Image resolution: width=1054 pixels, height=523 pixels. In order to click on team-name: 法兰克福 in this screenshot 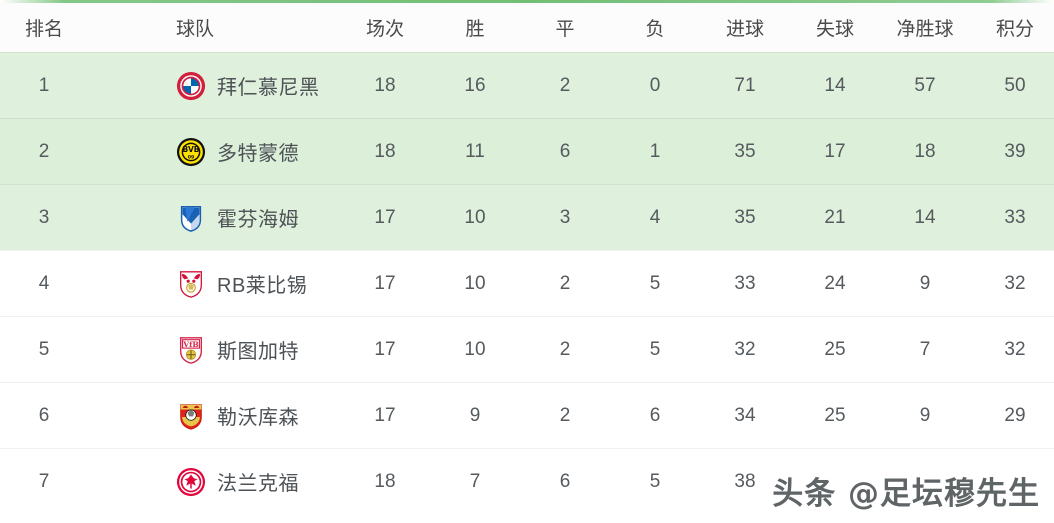, I will do `click(258, 484)`.